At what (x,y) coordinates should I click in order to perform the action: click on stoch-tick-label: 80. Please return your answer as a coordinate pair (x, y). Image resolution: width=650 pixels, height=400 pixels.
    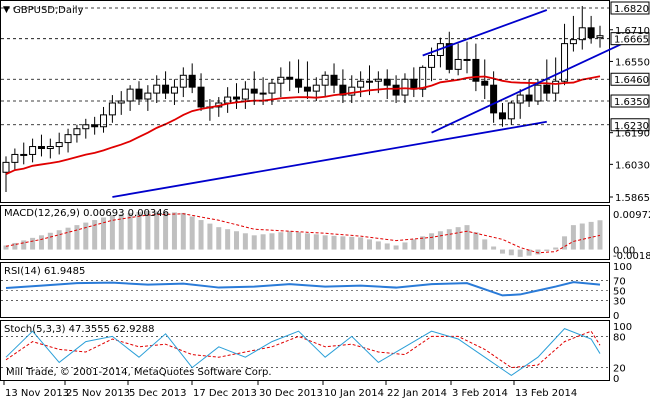
    Looking at the image, I should click on (619, 337).